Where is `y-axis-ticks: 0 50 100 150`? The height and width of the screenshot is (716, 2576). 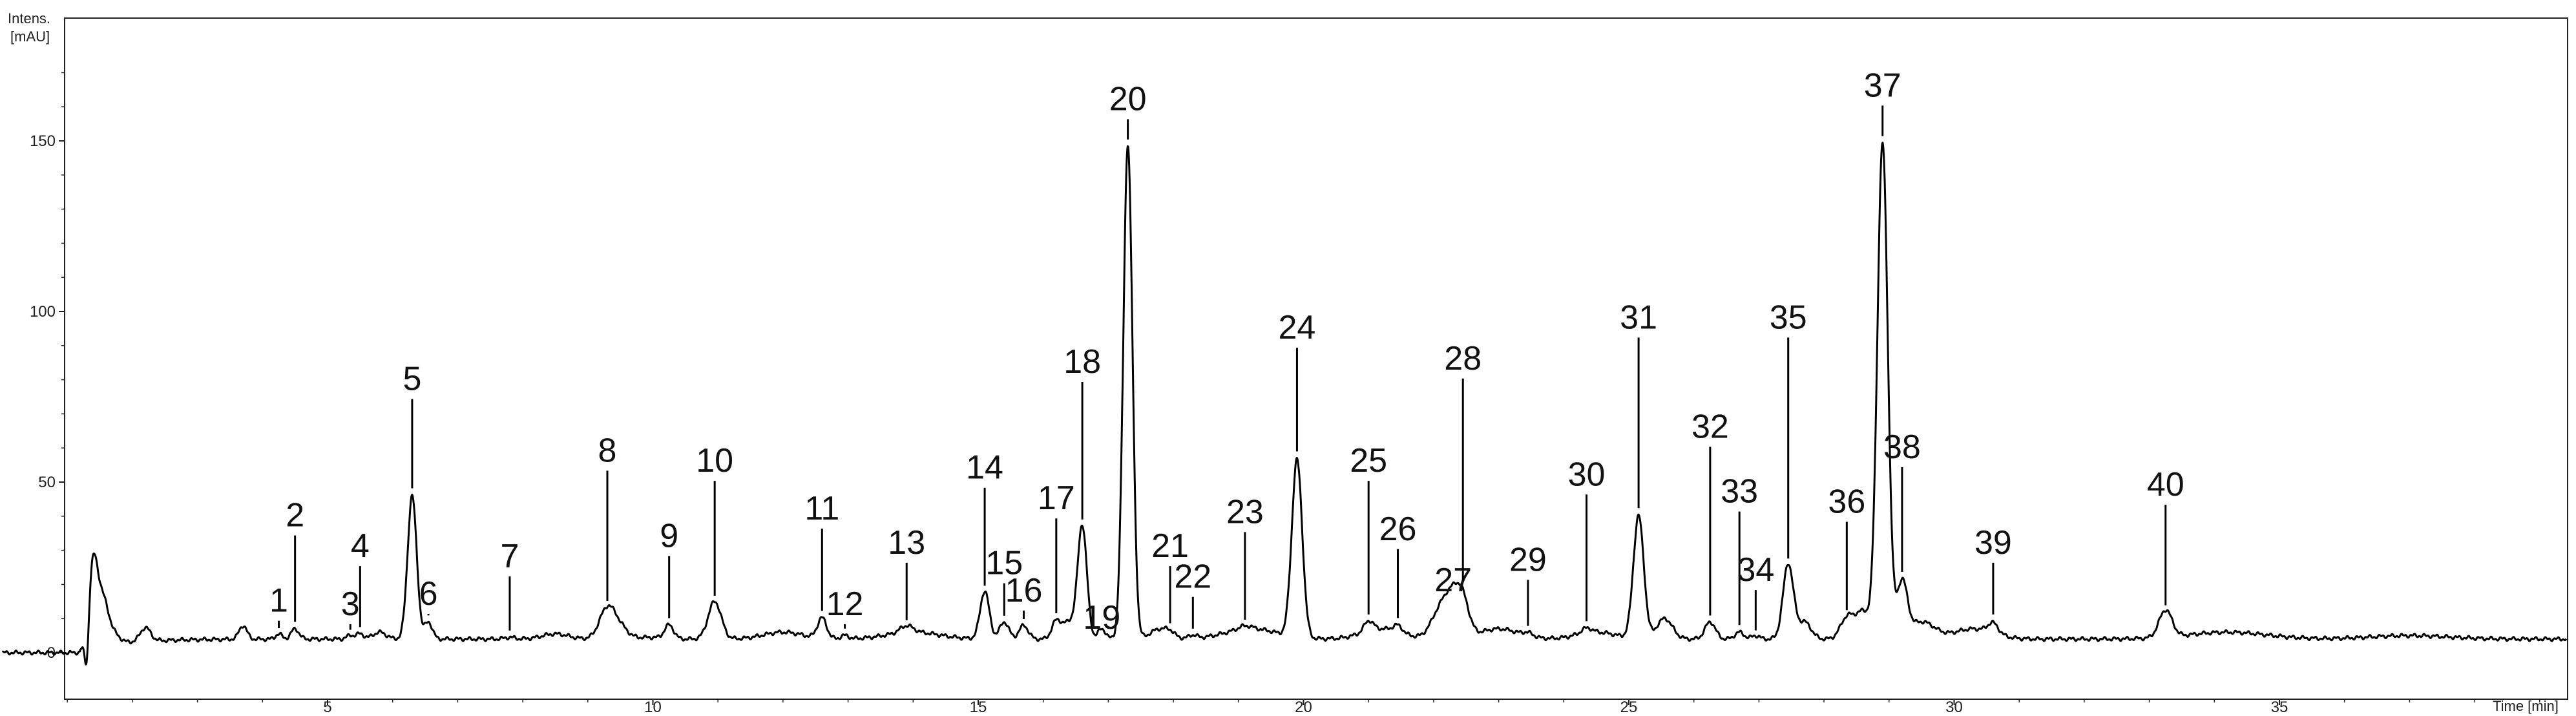 y-axis-ticks: 0 50 100 150 is located at coordinates (47, 367).